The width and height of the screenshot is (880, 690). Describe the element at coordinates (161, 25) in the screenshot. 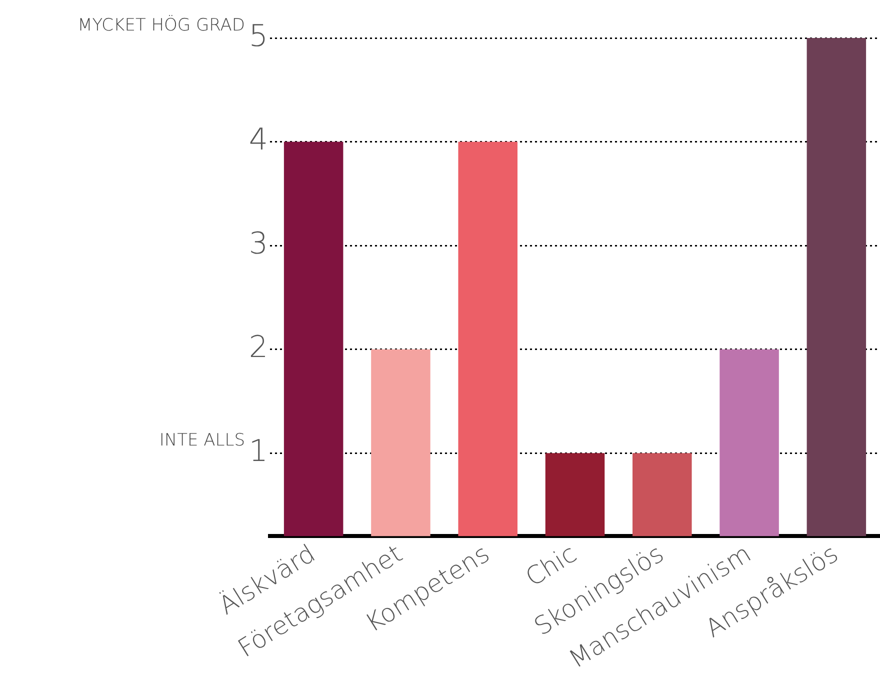

I see `text: MYCKET HÖG GRAD` at that location.